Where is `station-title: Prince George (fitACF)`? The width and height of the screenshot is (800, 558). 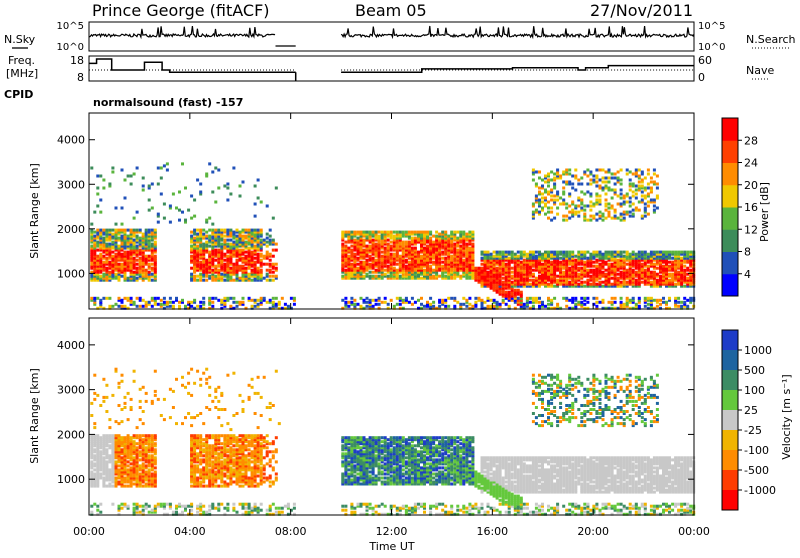
station-title: Prince George (fitACF) is located at coordinates (181, 10).